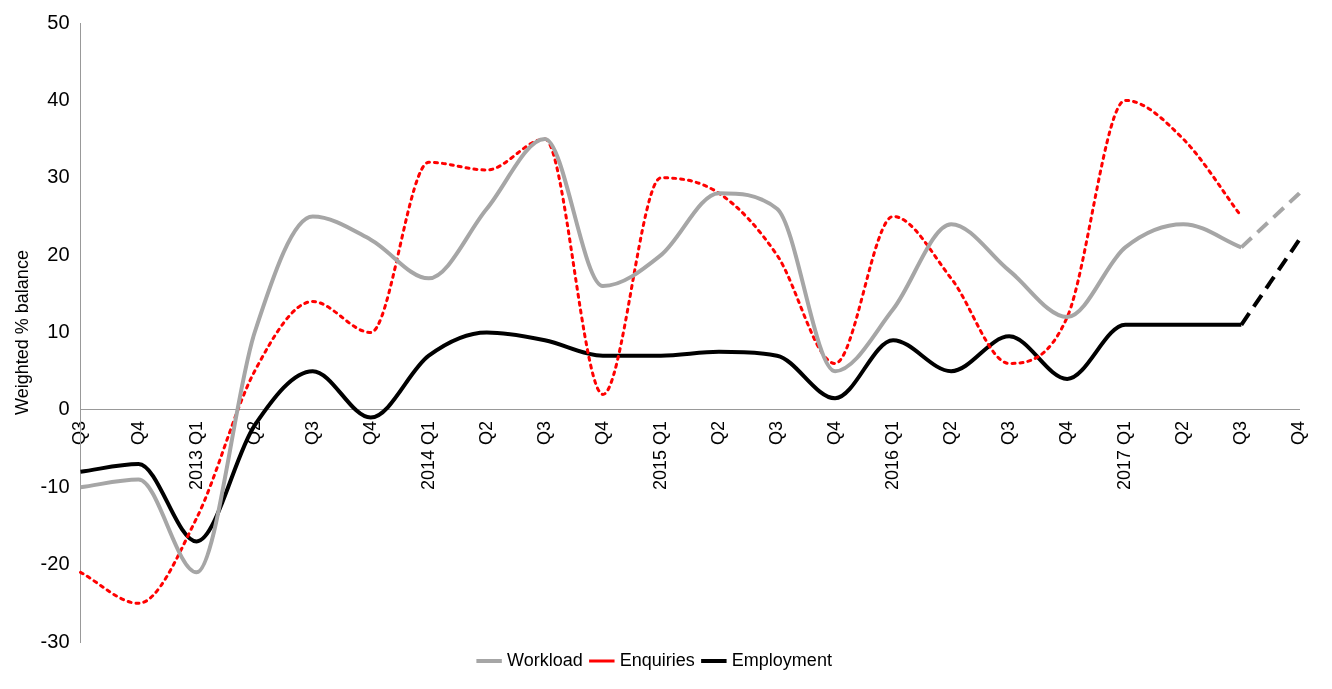 This screenshot has width=1332, height=689. I want to click on y-tick-label: 0, so click(64, 408).